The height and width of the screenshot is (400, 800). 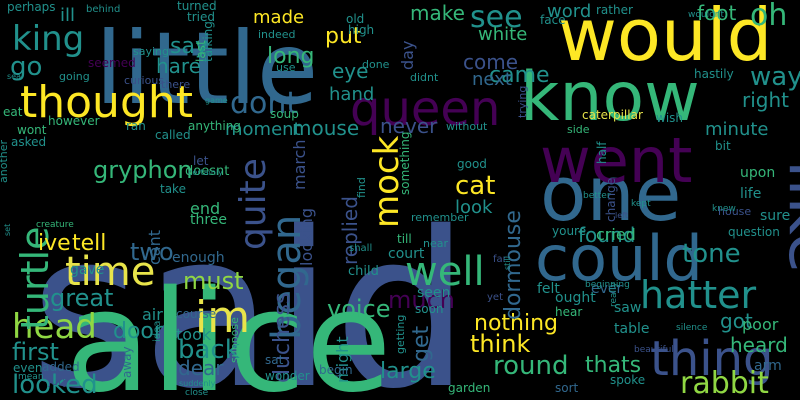 I want to click on cloud-word-must: must, so click(x=213, y=281).